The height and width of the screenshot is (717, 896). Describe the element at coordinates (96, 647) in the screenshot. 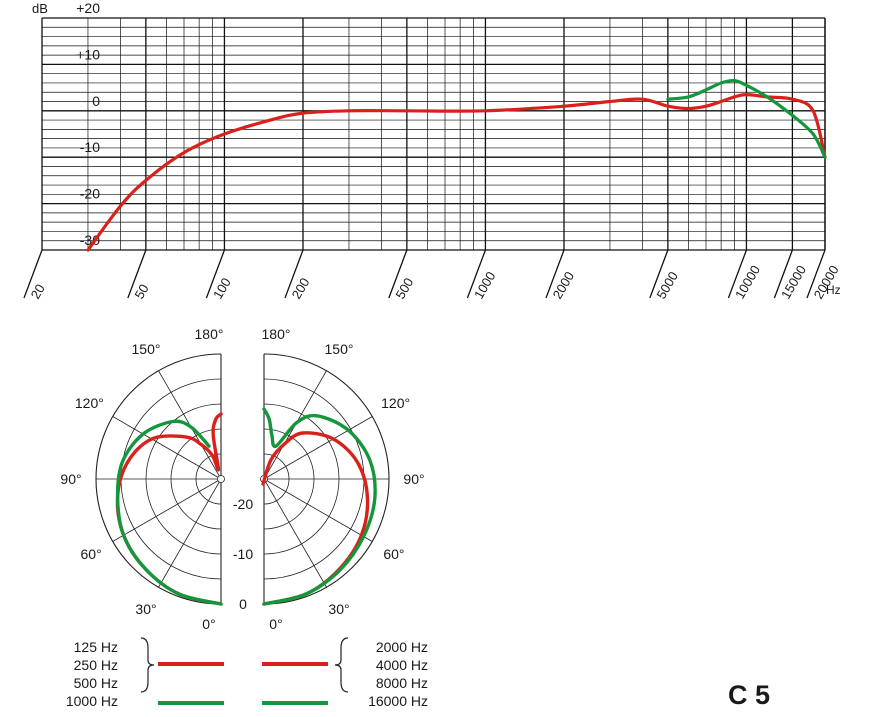

I see `legend-label-left: 125 Hz` at that location.